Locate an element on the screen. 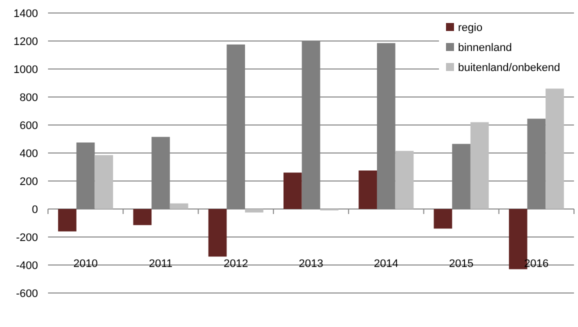 This screenshot has height=327, width=578. y-tick-label: 0 is located at coordinates (35, 210).